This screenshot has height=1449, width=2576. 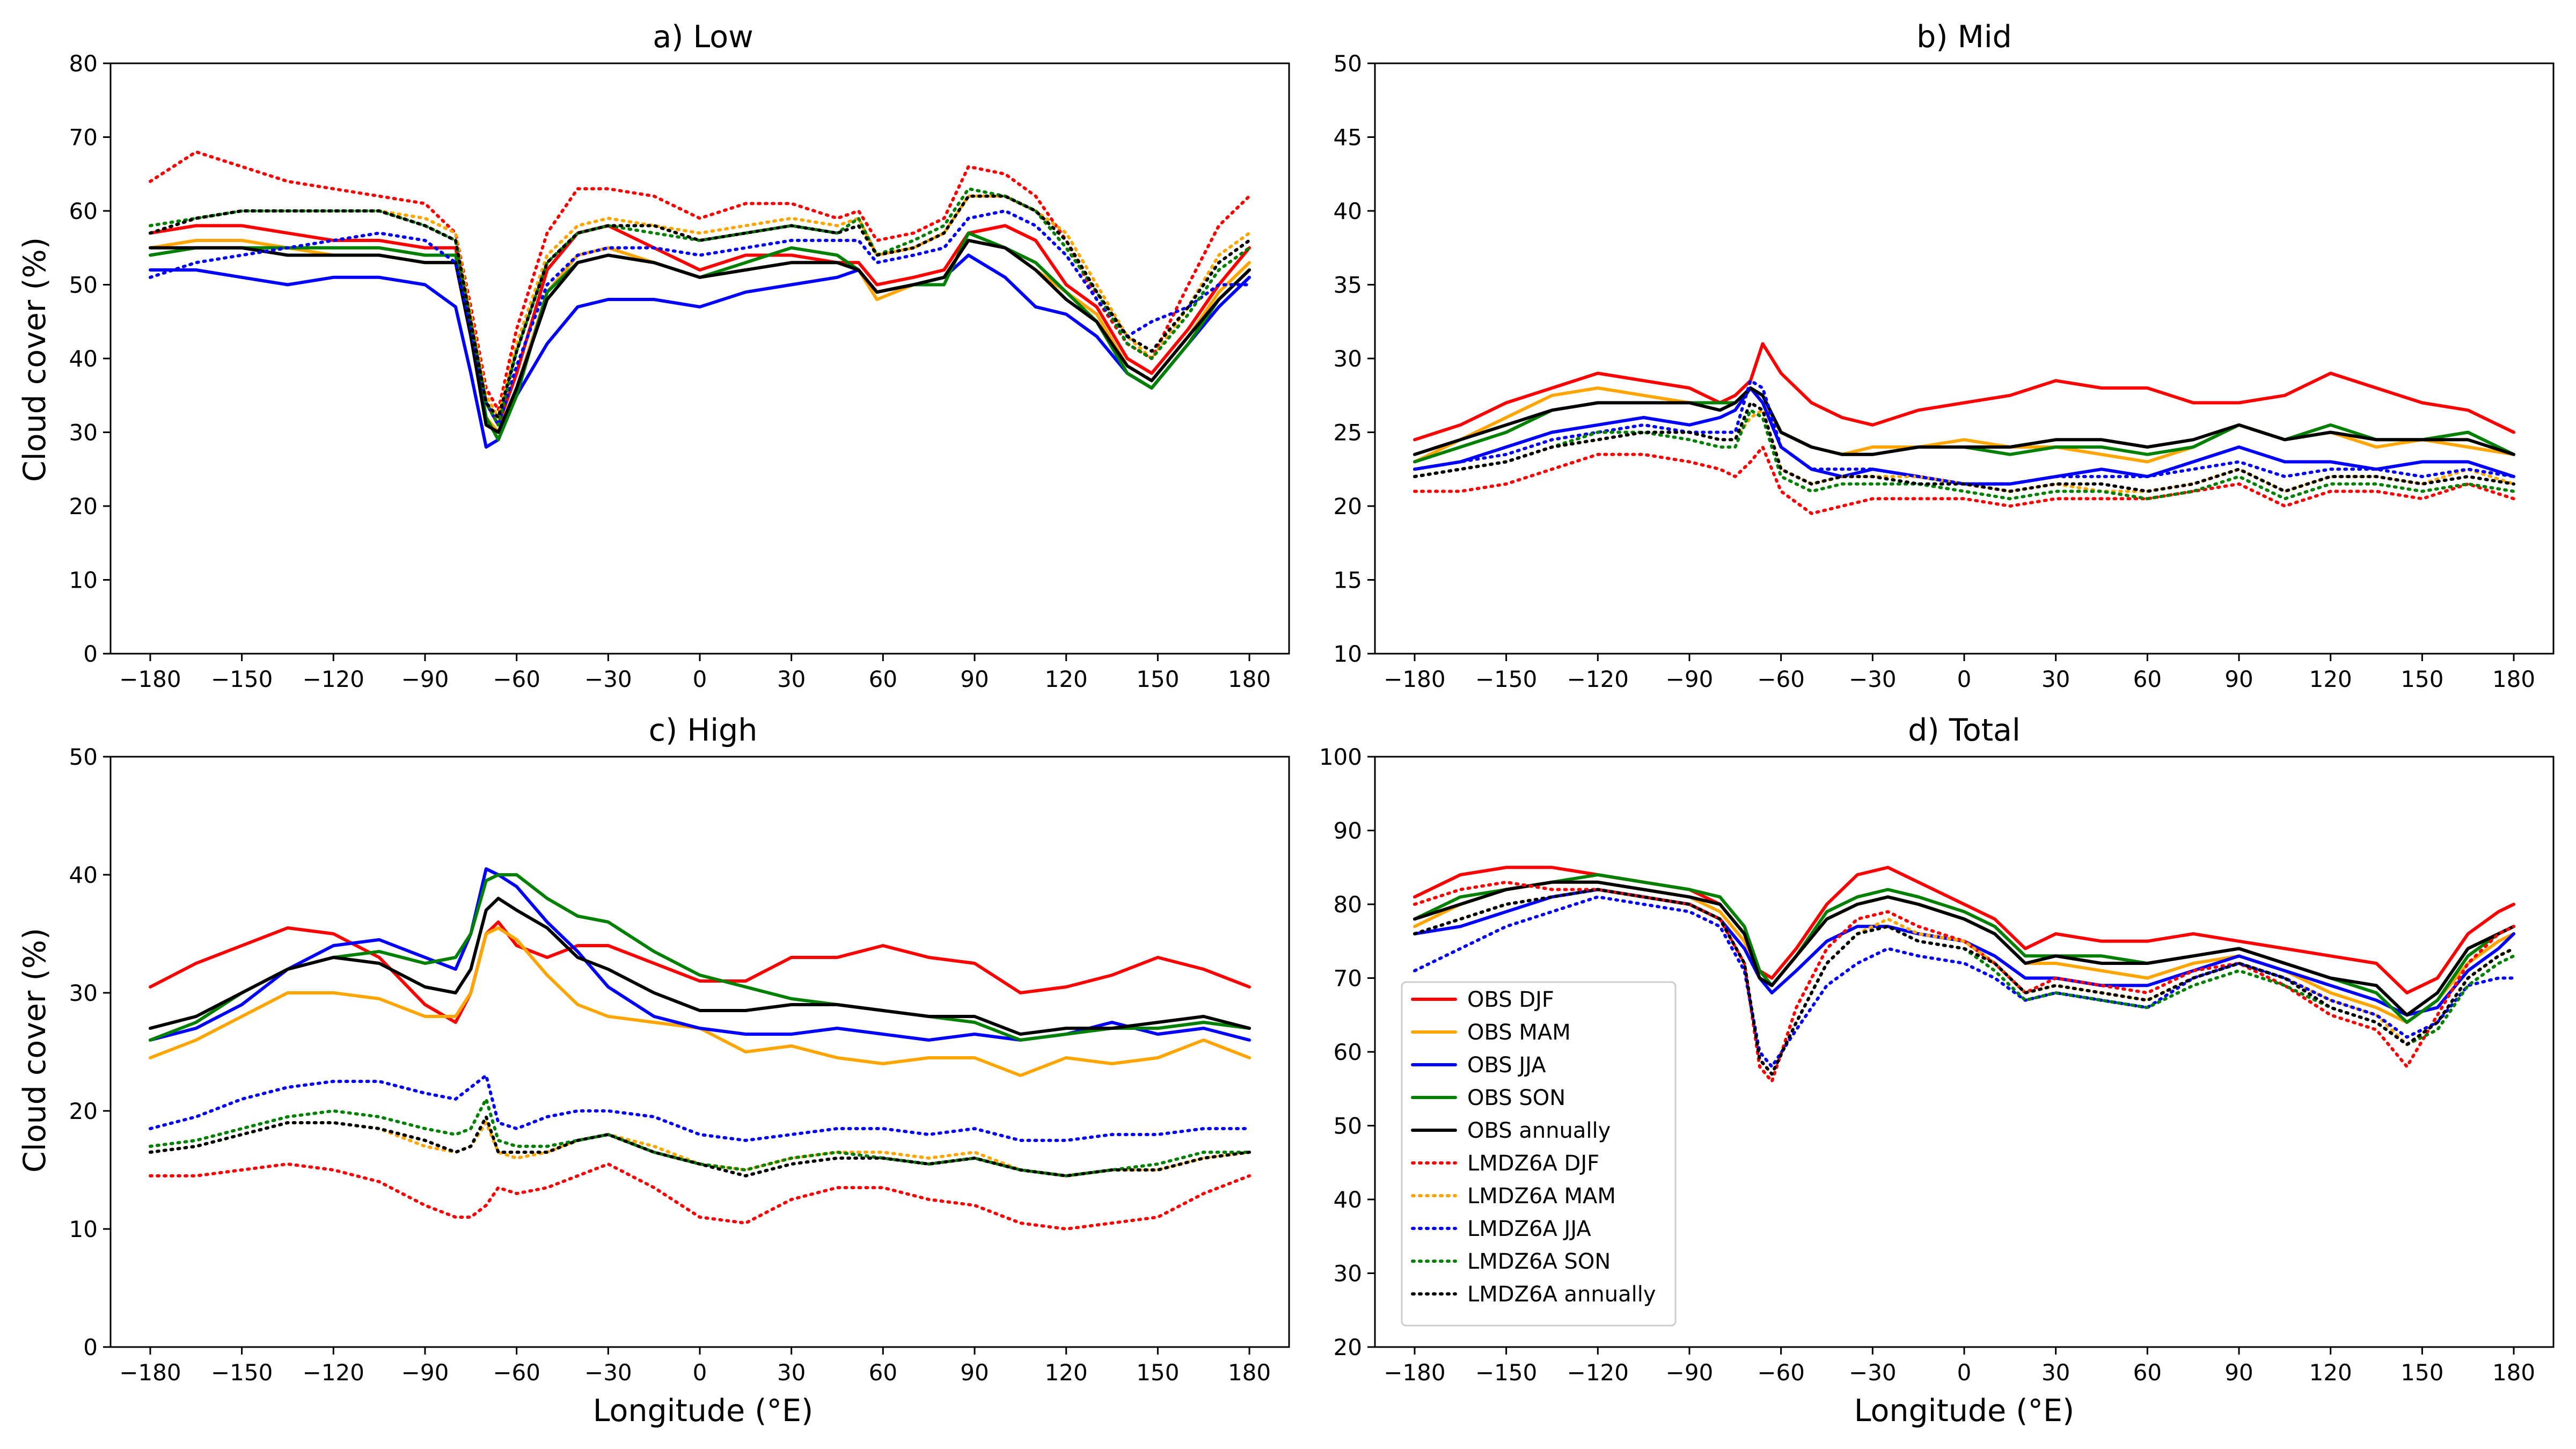 I want to click on panel-title: a) Low, so click(x=703, y=37).